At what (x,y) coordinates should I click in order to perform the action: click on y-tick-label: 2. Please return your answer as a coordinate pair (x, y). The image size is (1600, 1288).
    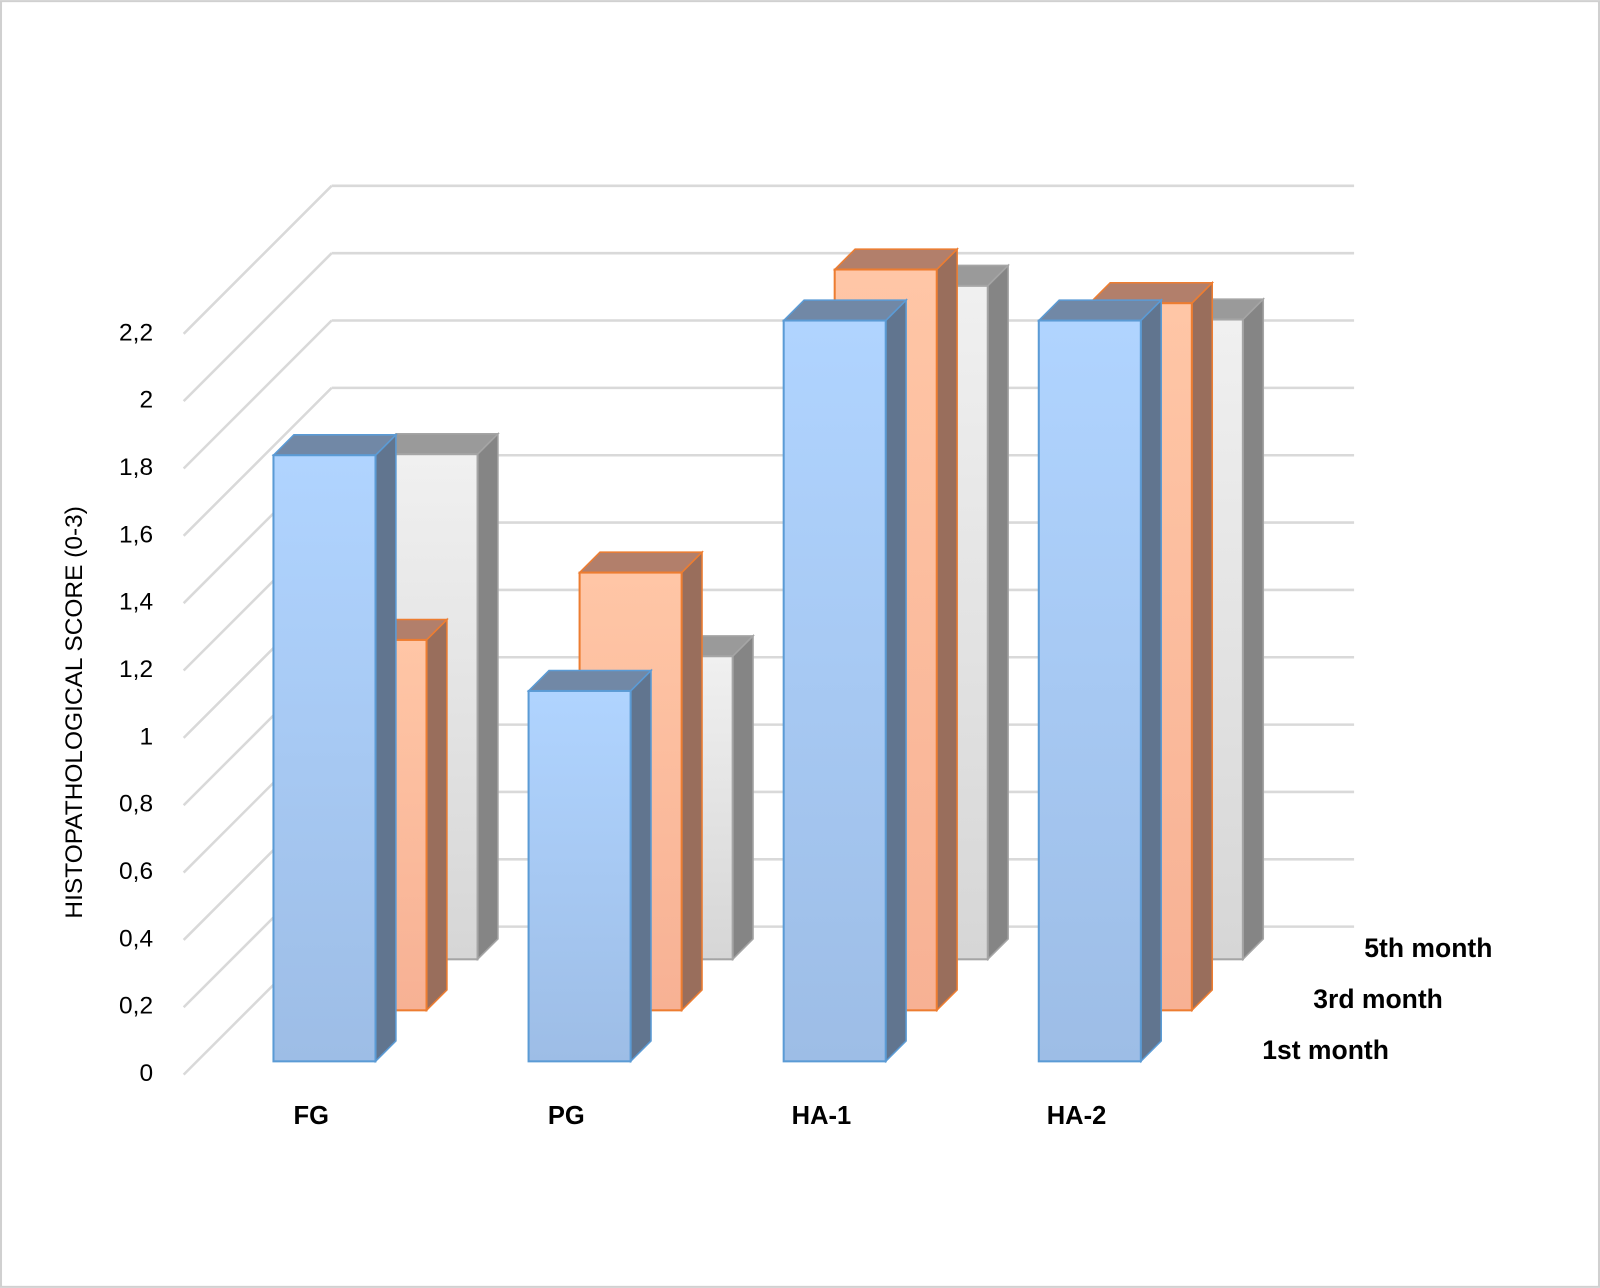
    Looking at the image, I should click on (146, 400).